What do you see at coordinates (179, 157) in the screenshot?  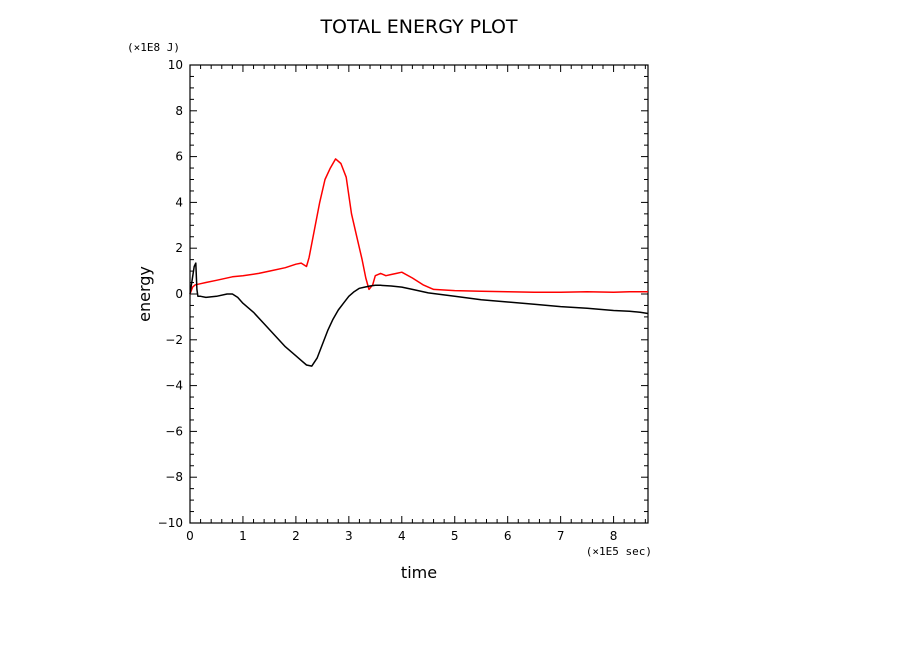 I see `y-tick-label: 6` at bounding box center [179, 157].